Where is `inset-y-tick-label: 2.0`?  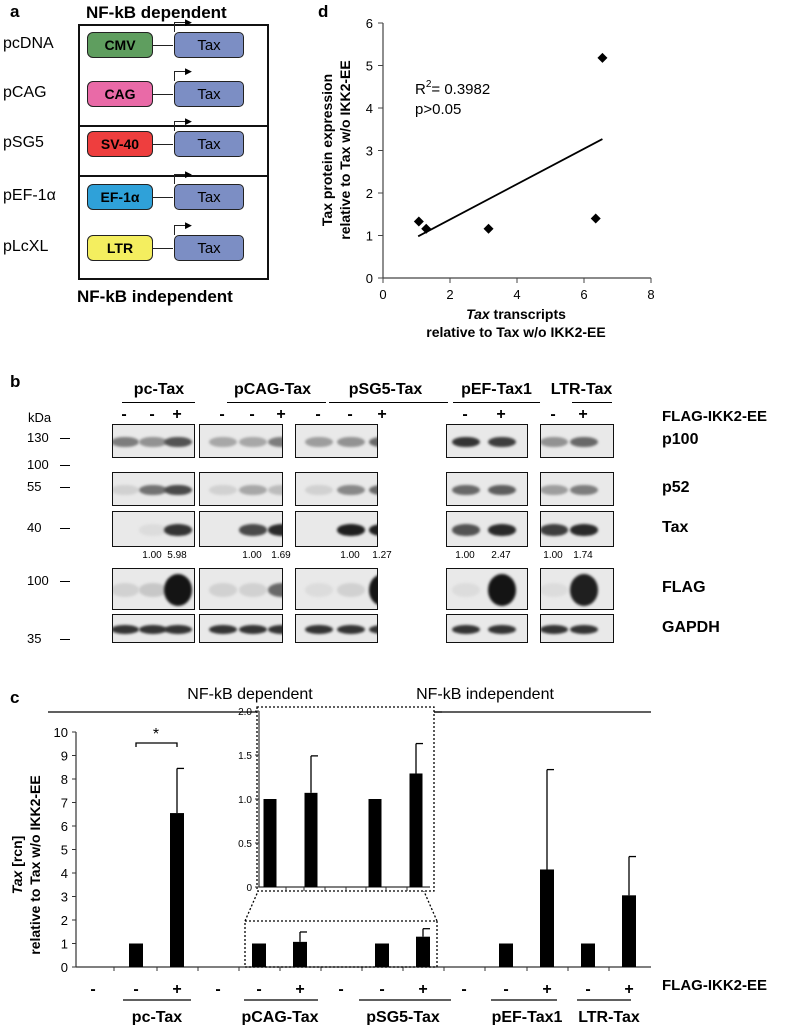
inset-y-tick-label: 2.0 is located at coordinates (245, 712).